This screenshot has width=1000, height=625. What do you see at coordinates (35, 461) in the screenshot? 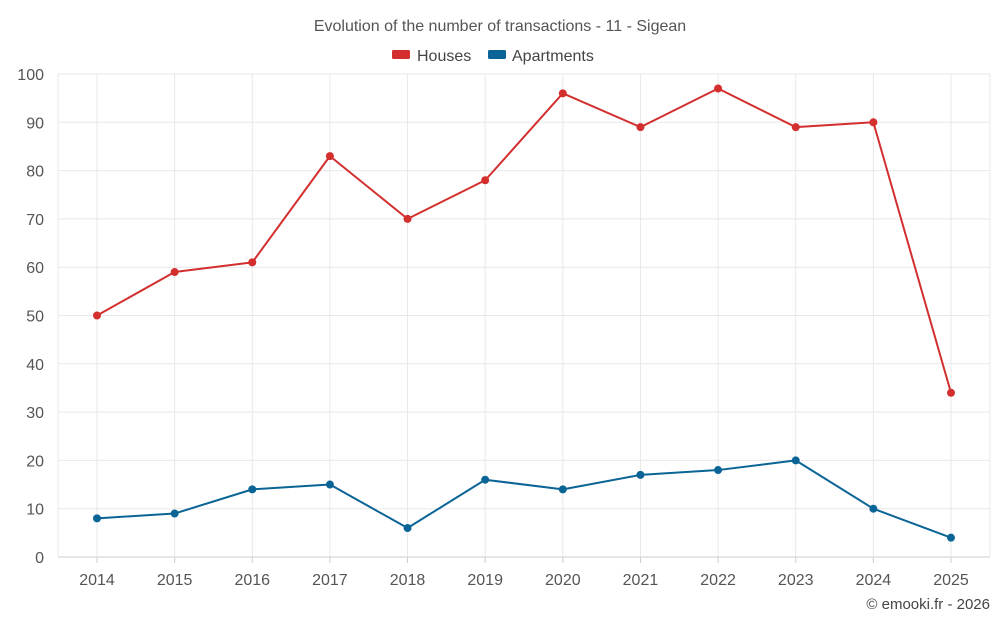
I see `y-tick-label: 20` at bounding box center [35, 461].